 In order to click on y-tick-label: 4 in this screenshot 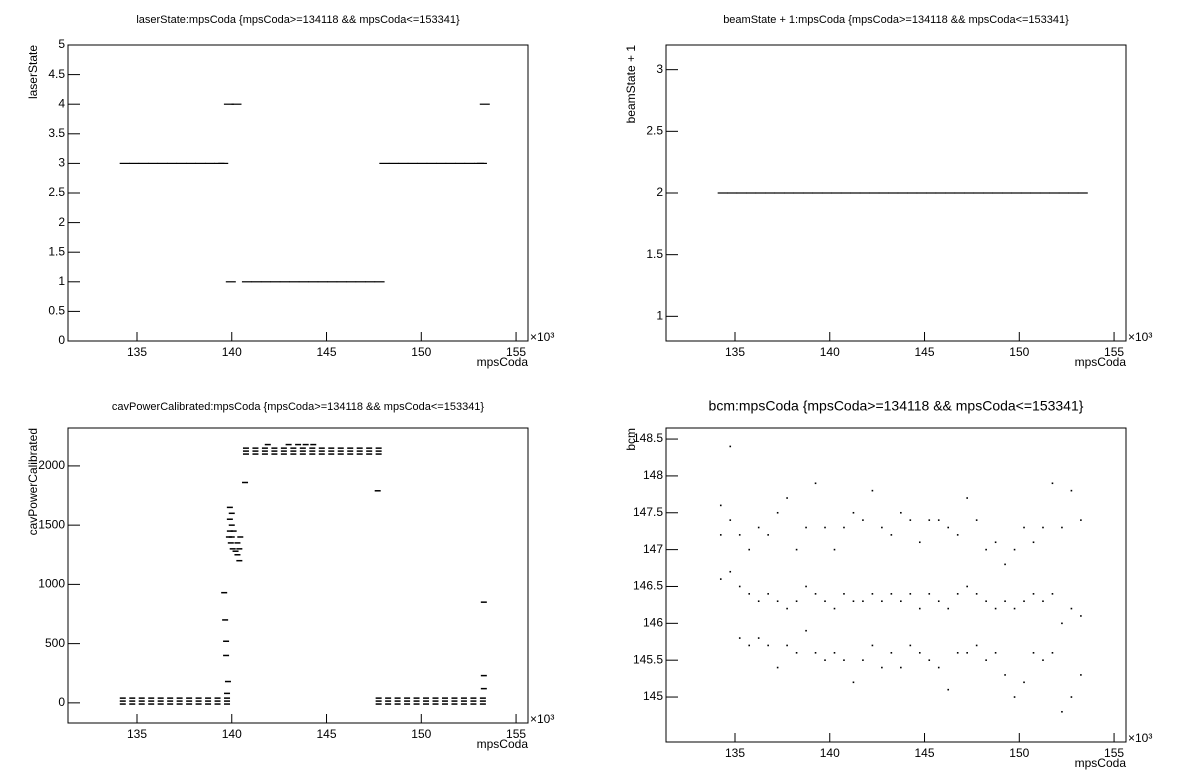, I will do `click(61, 103)`.